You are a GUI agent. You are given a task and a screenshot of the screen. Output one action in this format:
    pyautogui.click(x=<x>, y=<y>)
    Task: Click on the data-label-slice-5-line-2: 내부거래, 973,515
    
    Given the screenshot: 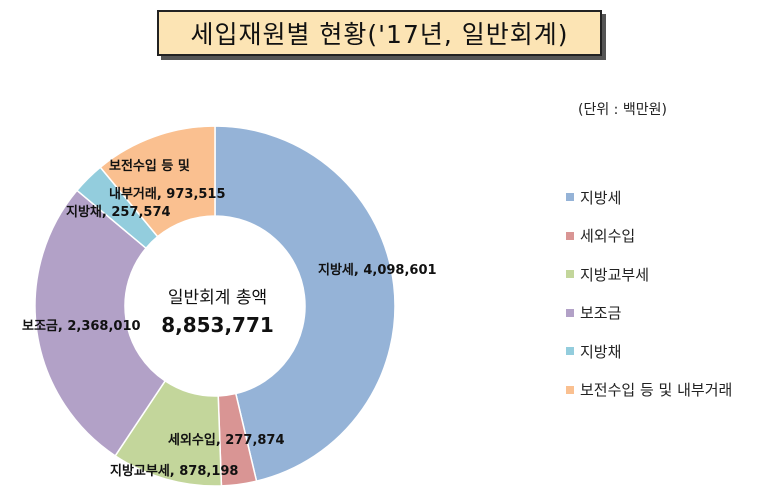 What is the action you would take?
    pyautogui.click(x=167, y=194)
    